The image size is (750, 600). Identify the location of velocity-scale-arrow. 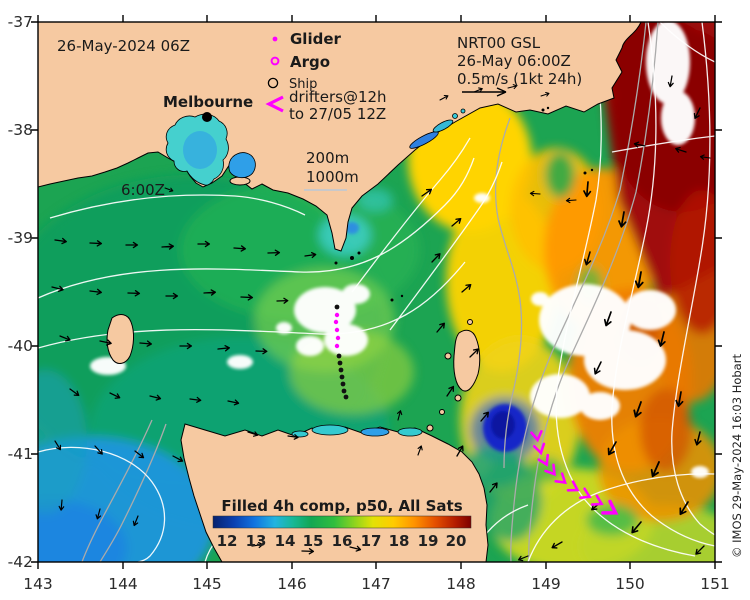
(484, 92).